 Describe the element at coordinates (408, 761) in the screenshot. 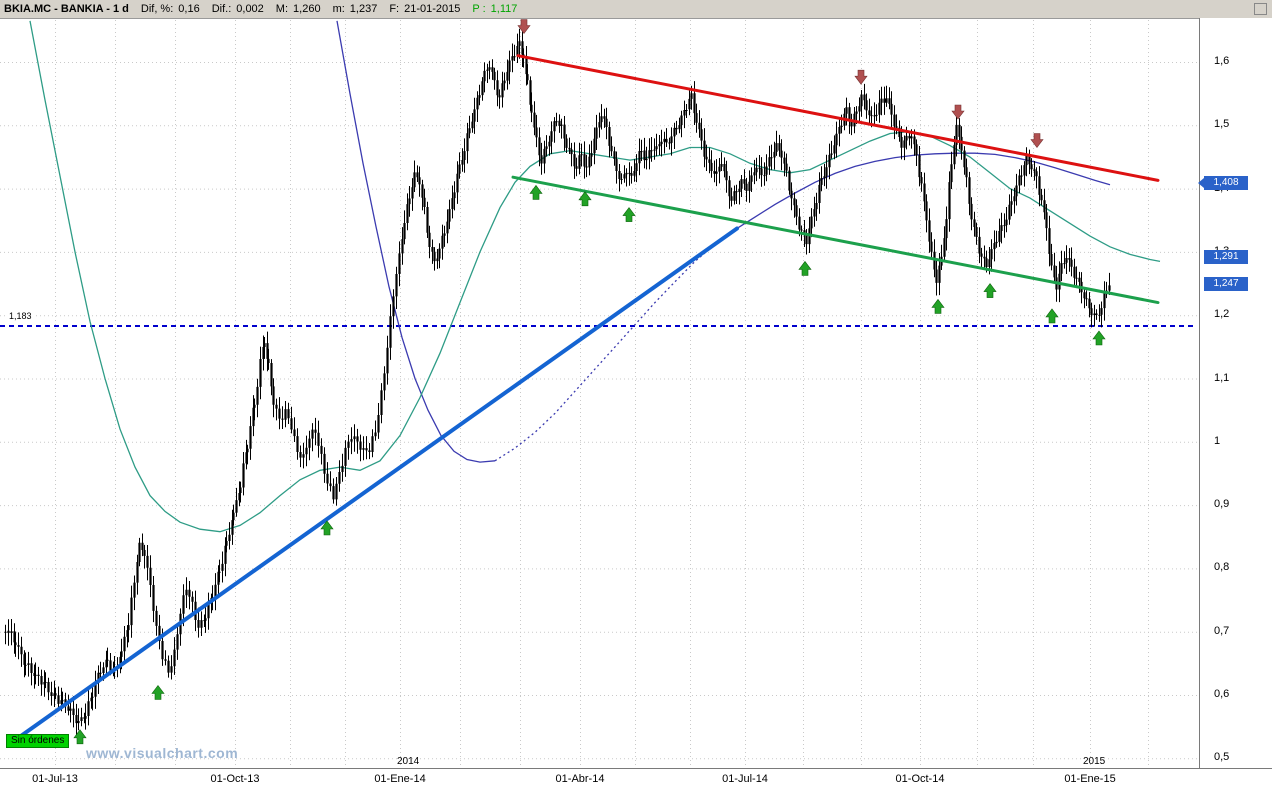

I see `year-label: 2014` at that location.